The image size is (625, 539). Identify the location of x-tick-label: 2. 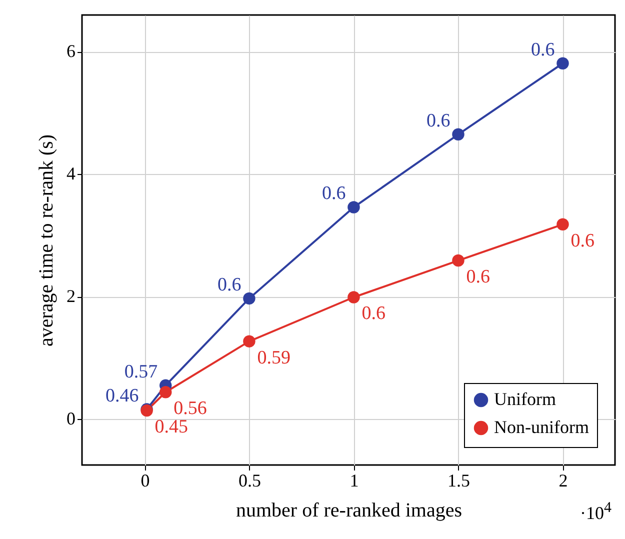
(563, 480).